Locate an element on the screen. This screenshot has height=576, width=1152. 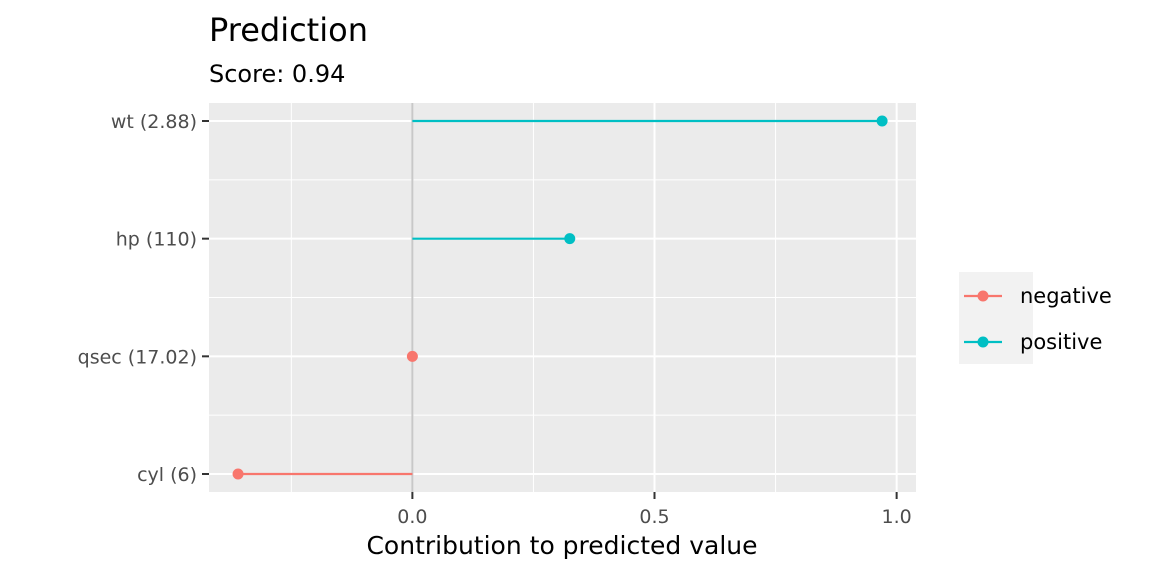
chart-title: Prediction is located at coordinates (288, 30).